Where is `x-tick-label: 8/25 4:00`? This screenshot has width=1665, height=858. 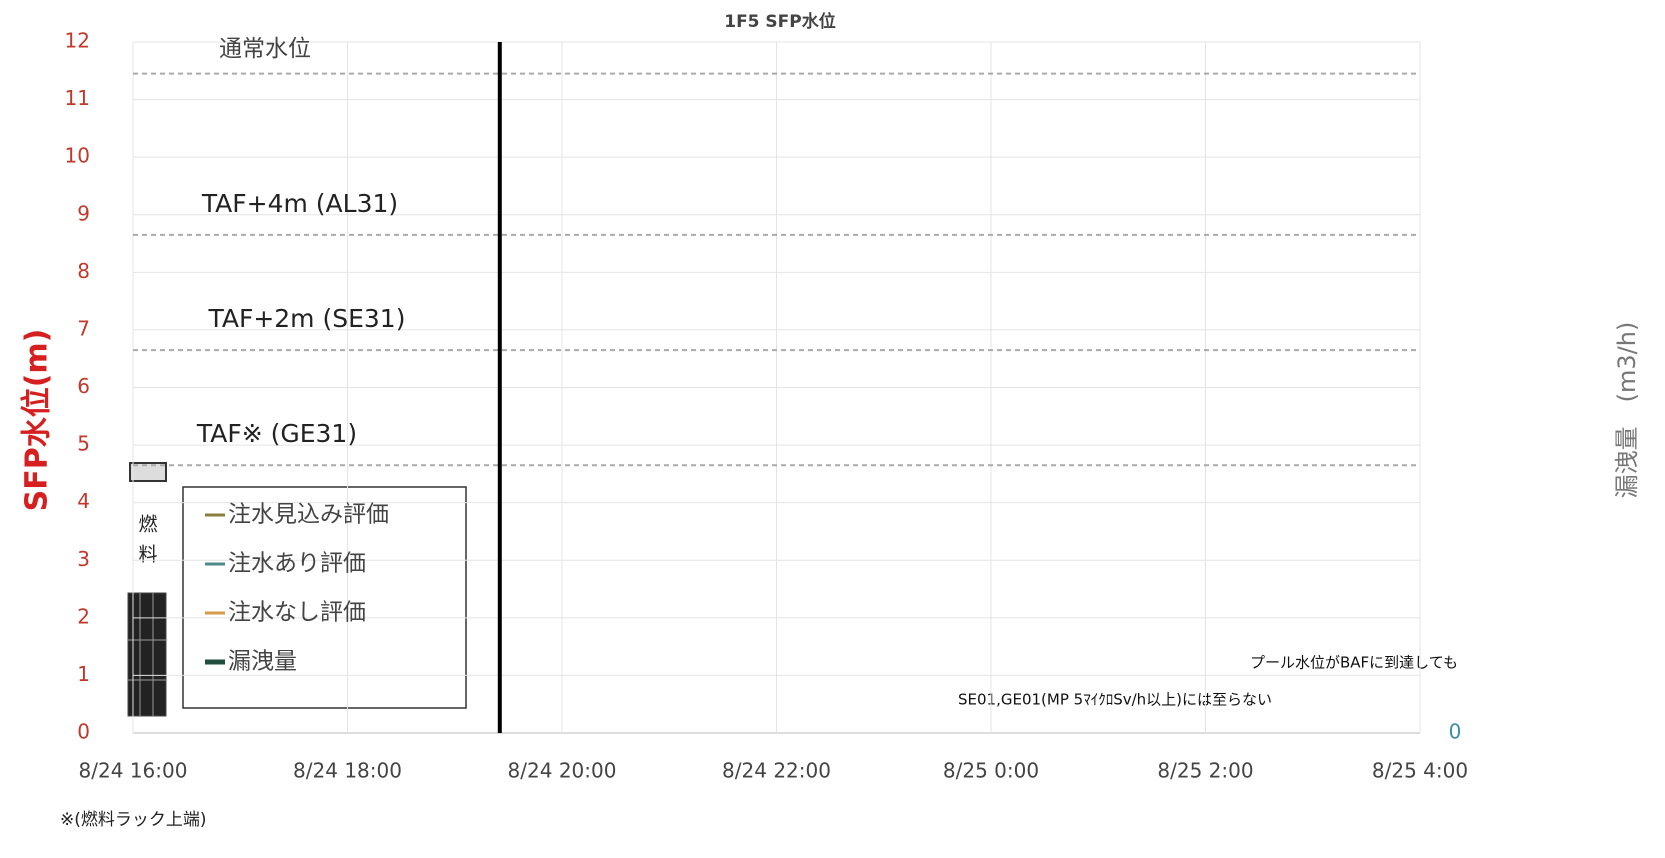 x-tick-label: 8/25 4:00 is located at coordinates (1420, 771).